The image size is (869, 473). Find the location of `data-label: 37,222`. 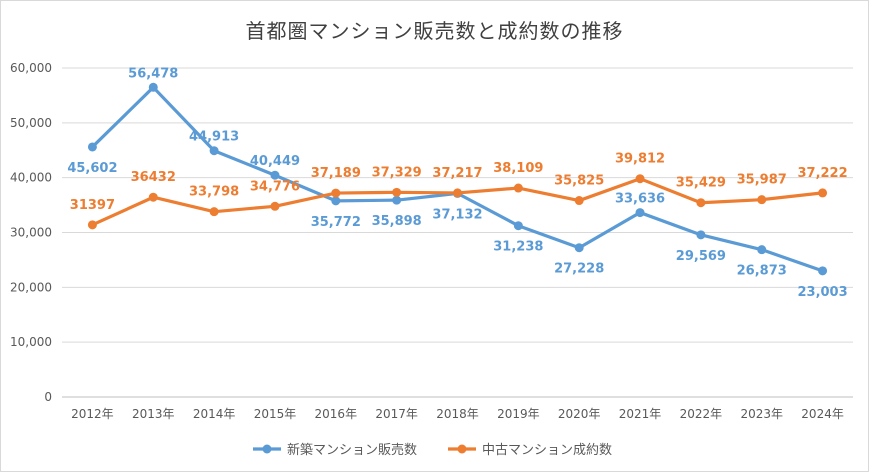

data-label: 37,222 is located at coordinates (822, 173).